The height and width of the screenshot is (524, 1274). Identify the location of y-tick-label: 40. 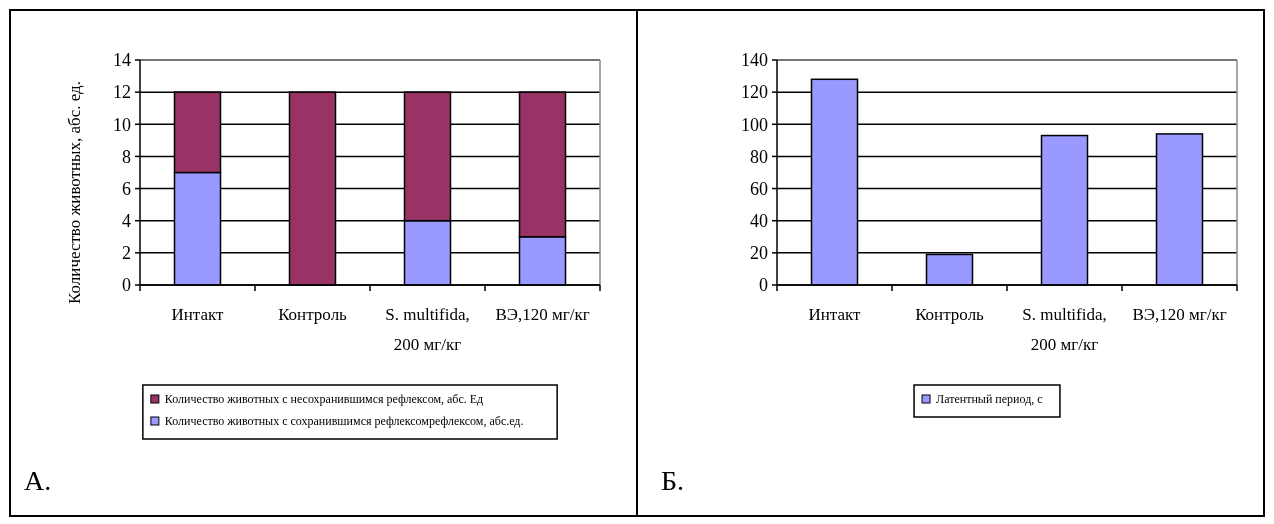
(759, 221).